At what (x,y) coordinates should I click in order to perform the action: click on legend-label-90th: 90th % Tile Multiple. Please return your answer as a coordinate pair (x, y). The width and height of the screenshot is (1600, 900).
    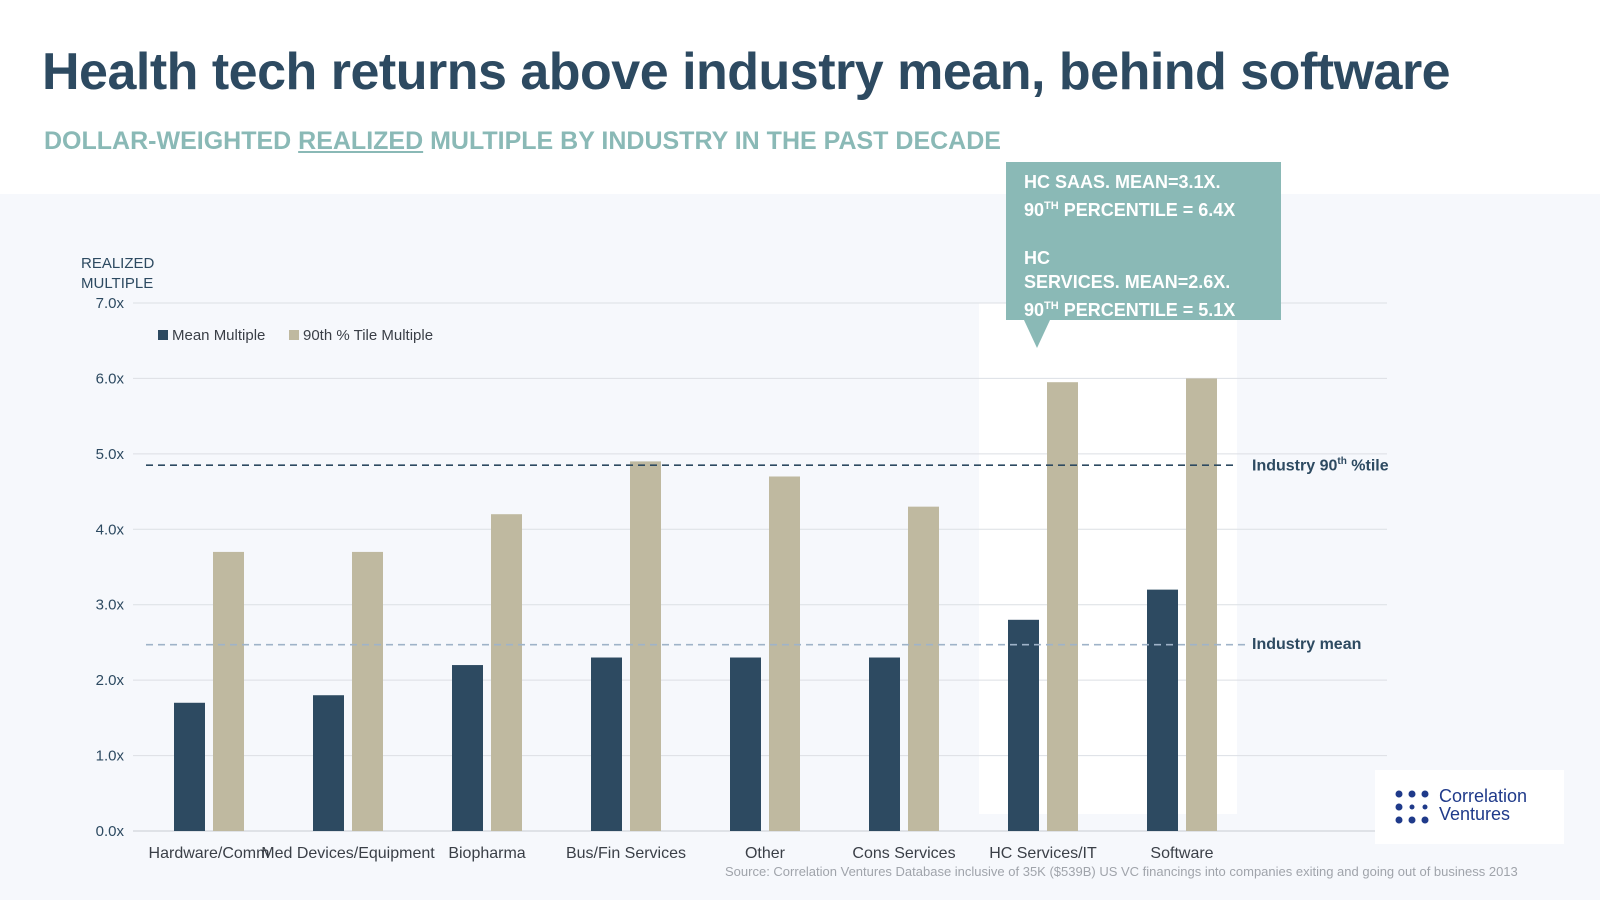
    Looking at the image, I should click on (368, 335).